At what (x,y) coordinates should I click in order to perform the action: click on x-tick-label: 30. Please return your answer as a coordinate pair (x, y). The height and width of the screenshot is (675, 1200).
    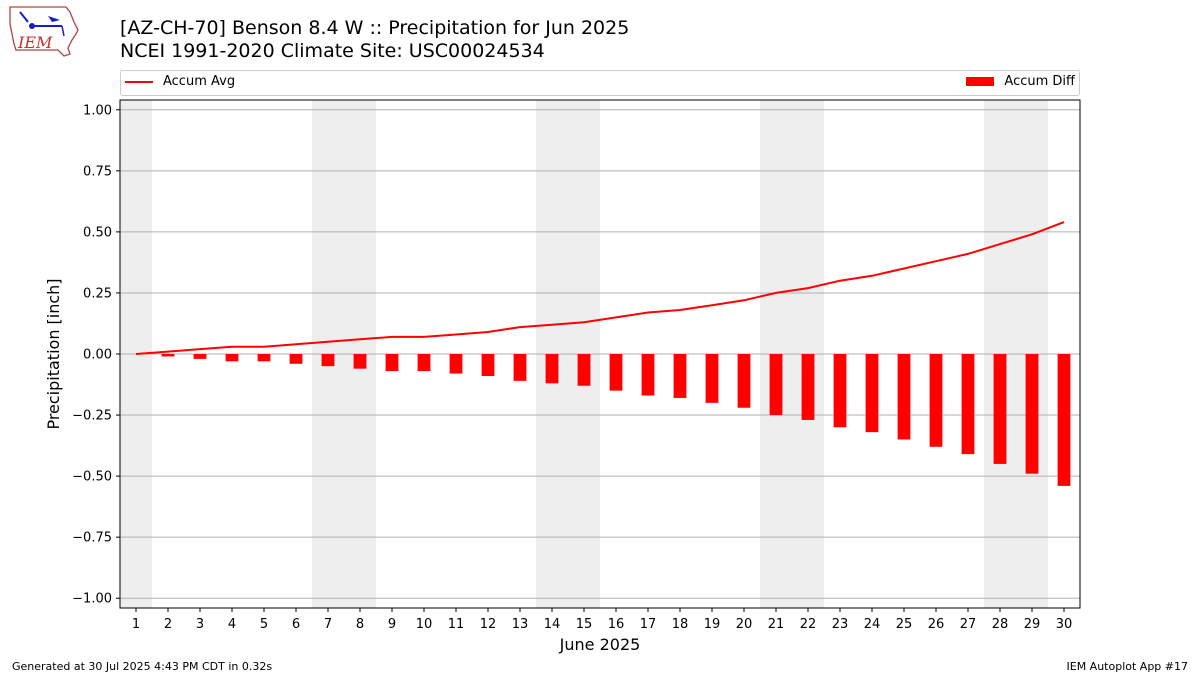
    Looking at the image, I should click on (1064, 624).